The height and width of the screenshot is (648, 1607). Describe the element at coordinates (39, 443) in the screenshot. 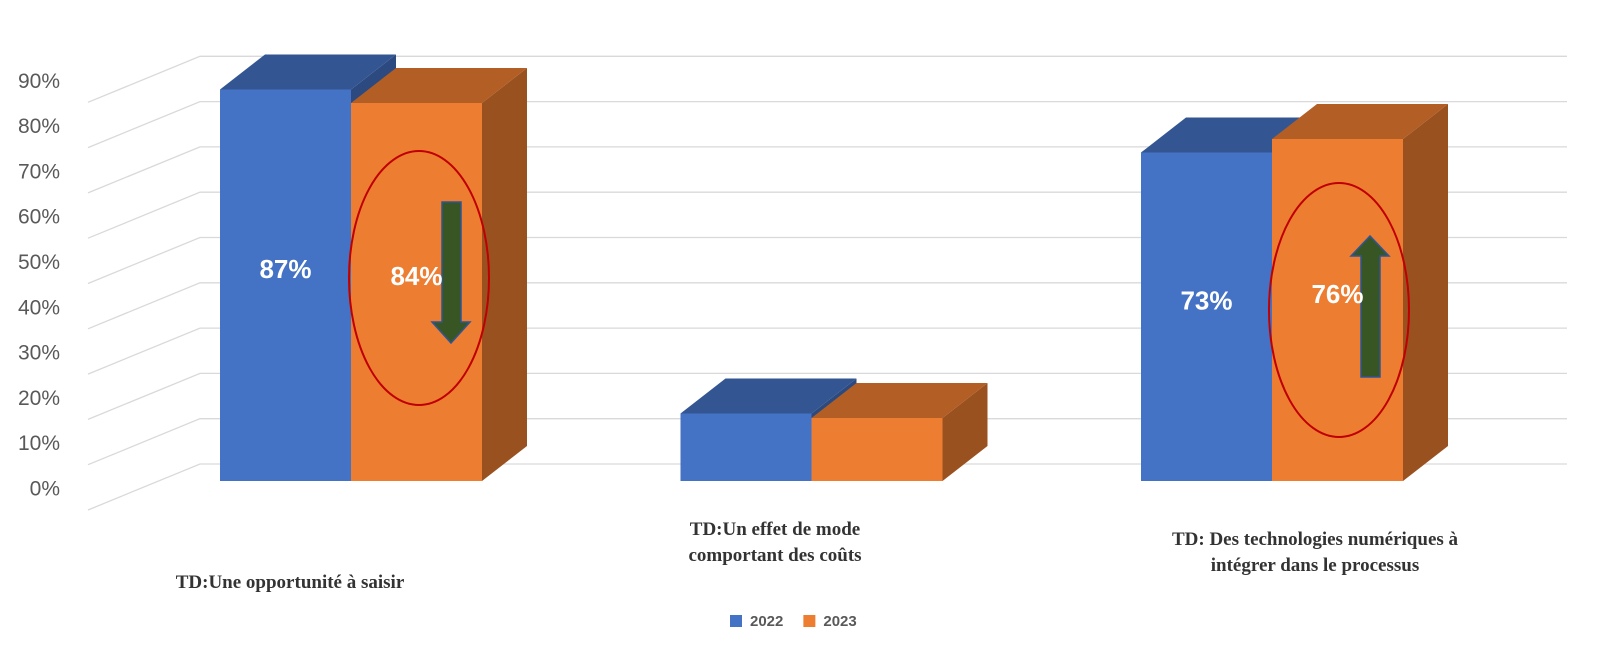

I see `y-tick-label: 10%` at that location.